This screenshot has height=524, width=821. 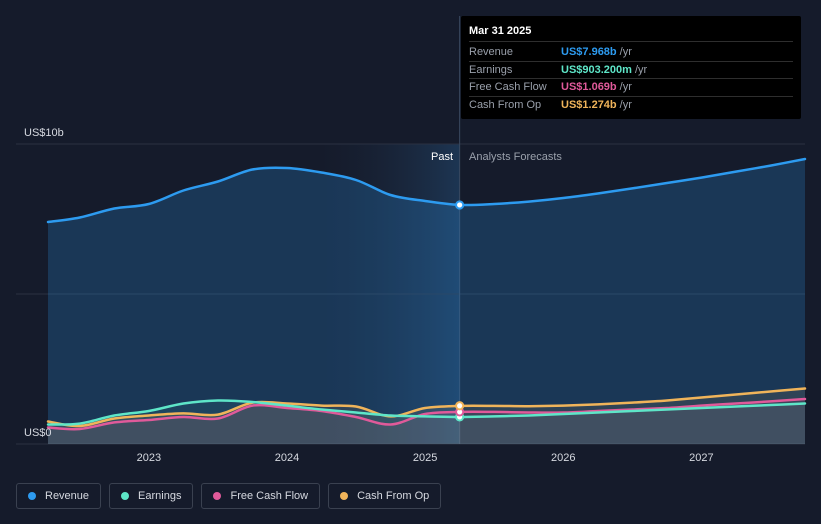 What do you see at coordinates (287, 458) in the screenshot?
I see `x-tick-label: 2024` at bounding box center [287, 458].